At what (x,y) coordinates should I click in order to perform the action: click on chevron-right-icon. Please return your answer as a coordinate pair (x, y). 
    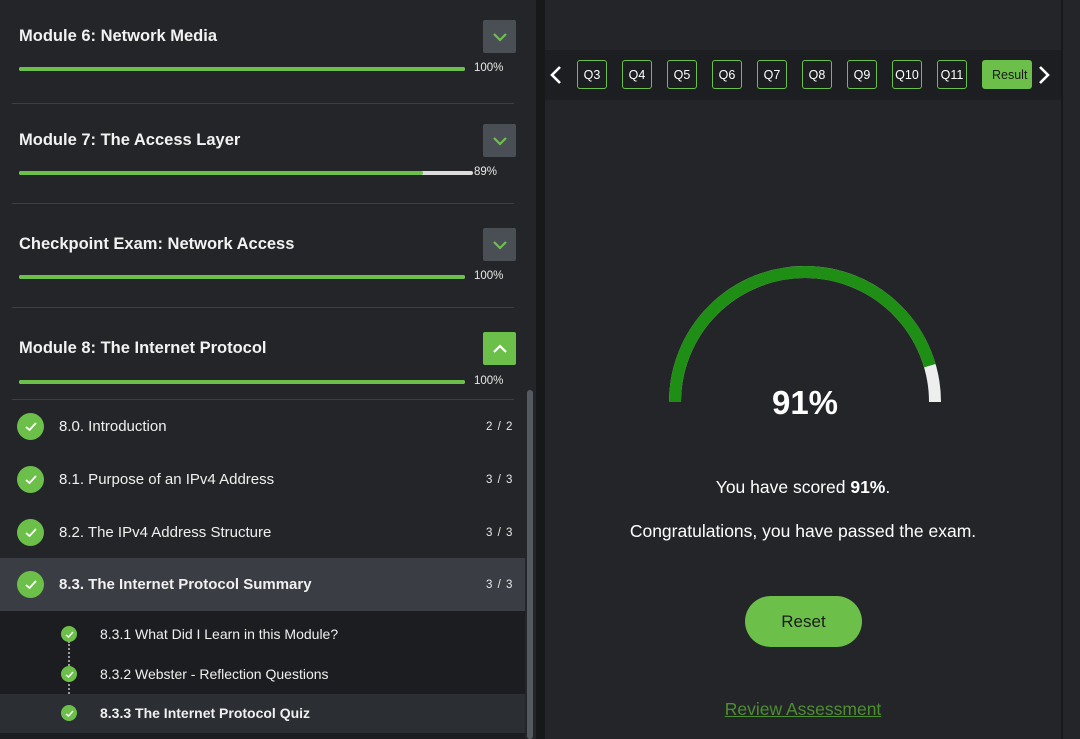
    Looking at the image, I should click on (1044, 75).